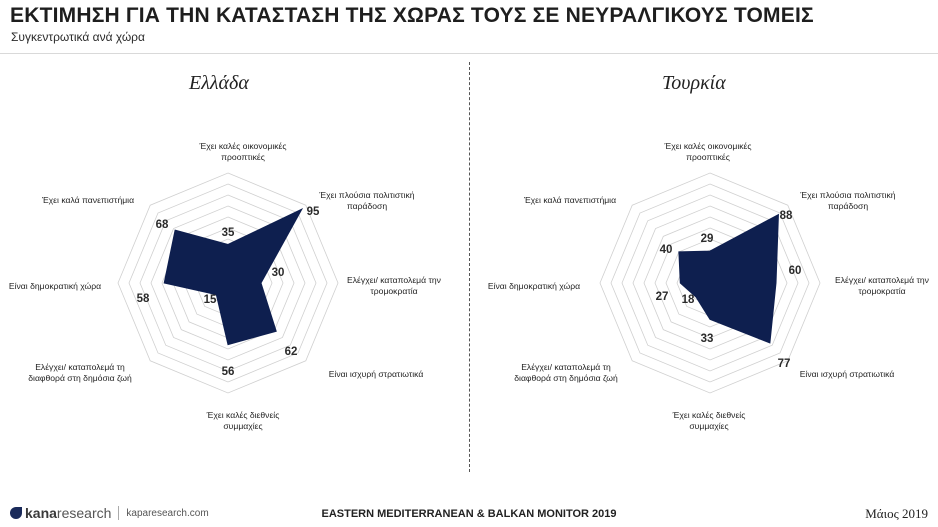 The height and width of the screenshot is (527, 938). What do you see at coordinates (707, 239) in the screenshot?
I see `data-label: 29` at bounding box center [707, 239].